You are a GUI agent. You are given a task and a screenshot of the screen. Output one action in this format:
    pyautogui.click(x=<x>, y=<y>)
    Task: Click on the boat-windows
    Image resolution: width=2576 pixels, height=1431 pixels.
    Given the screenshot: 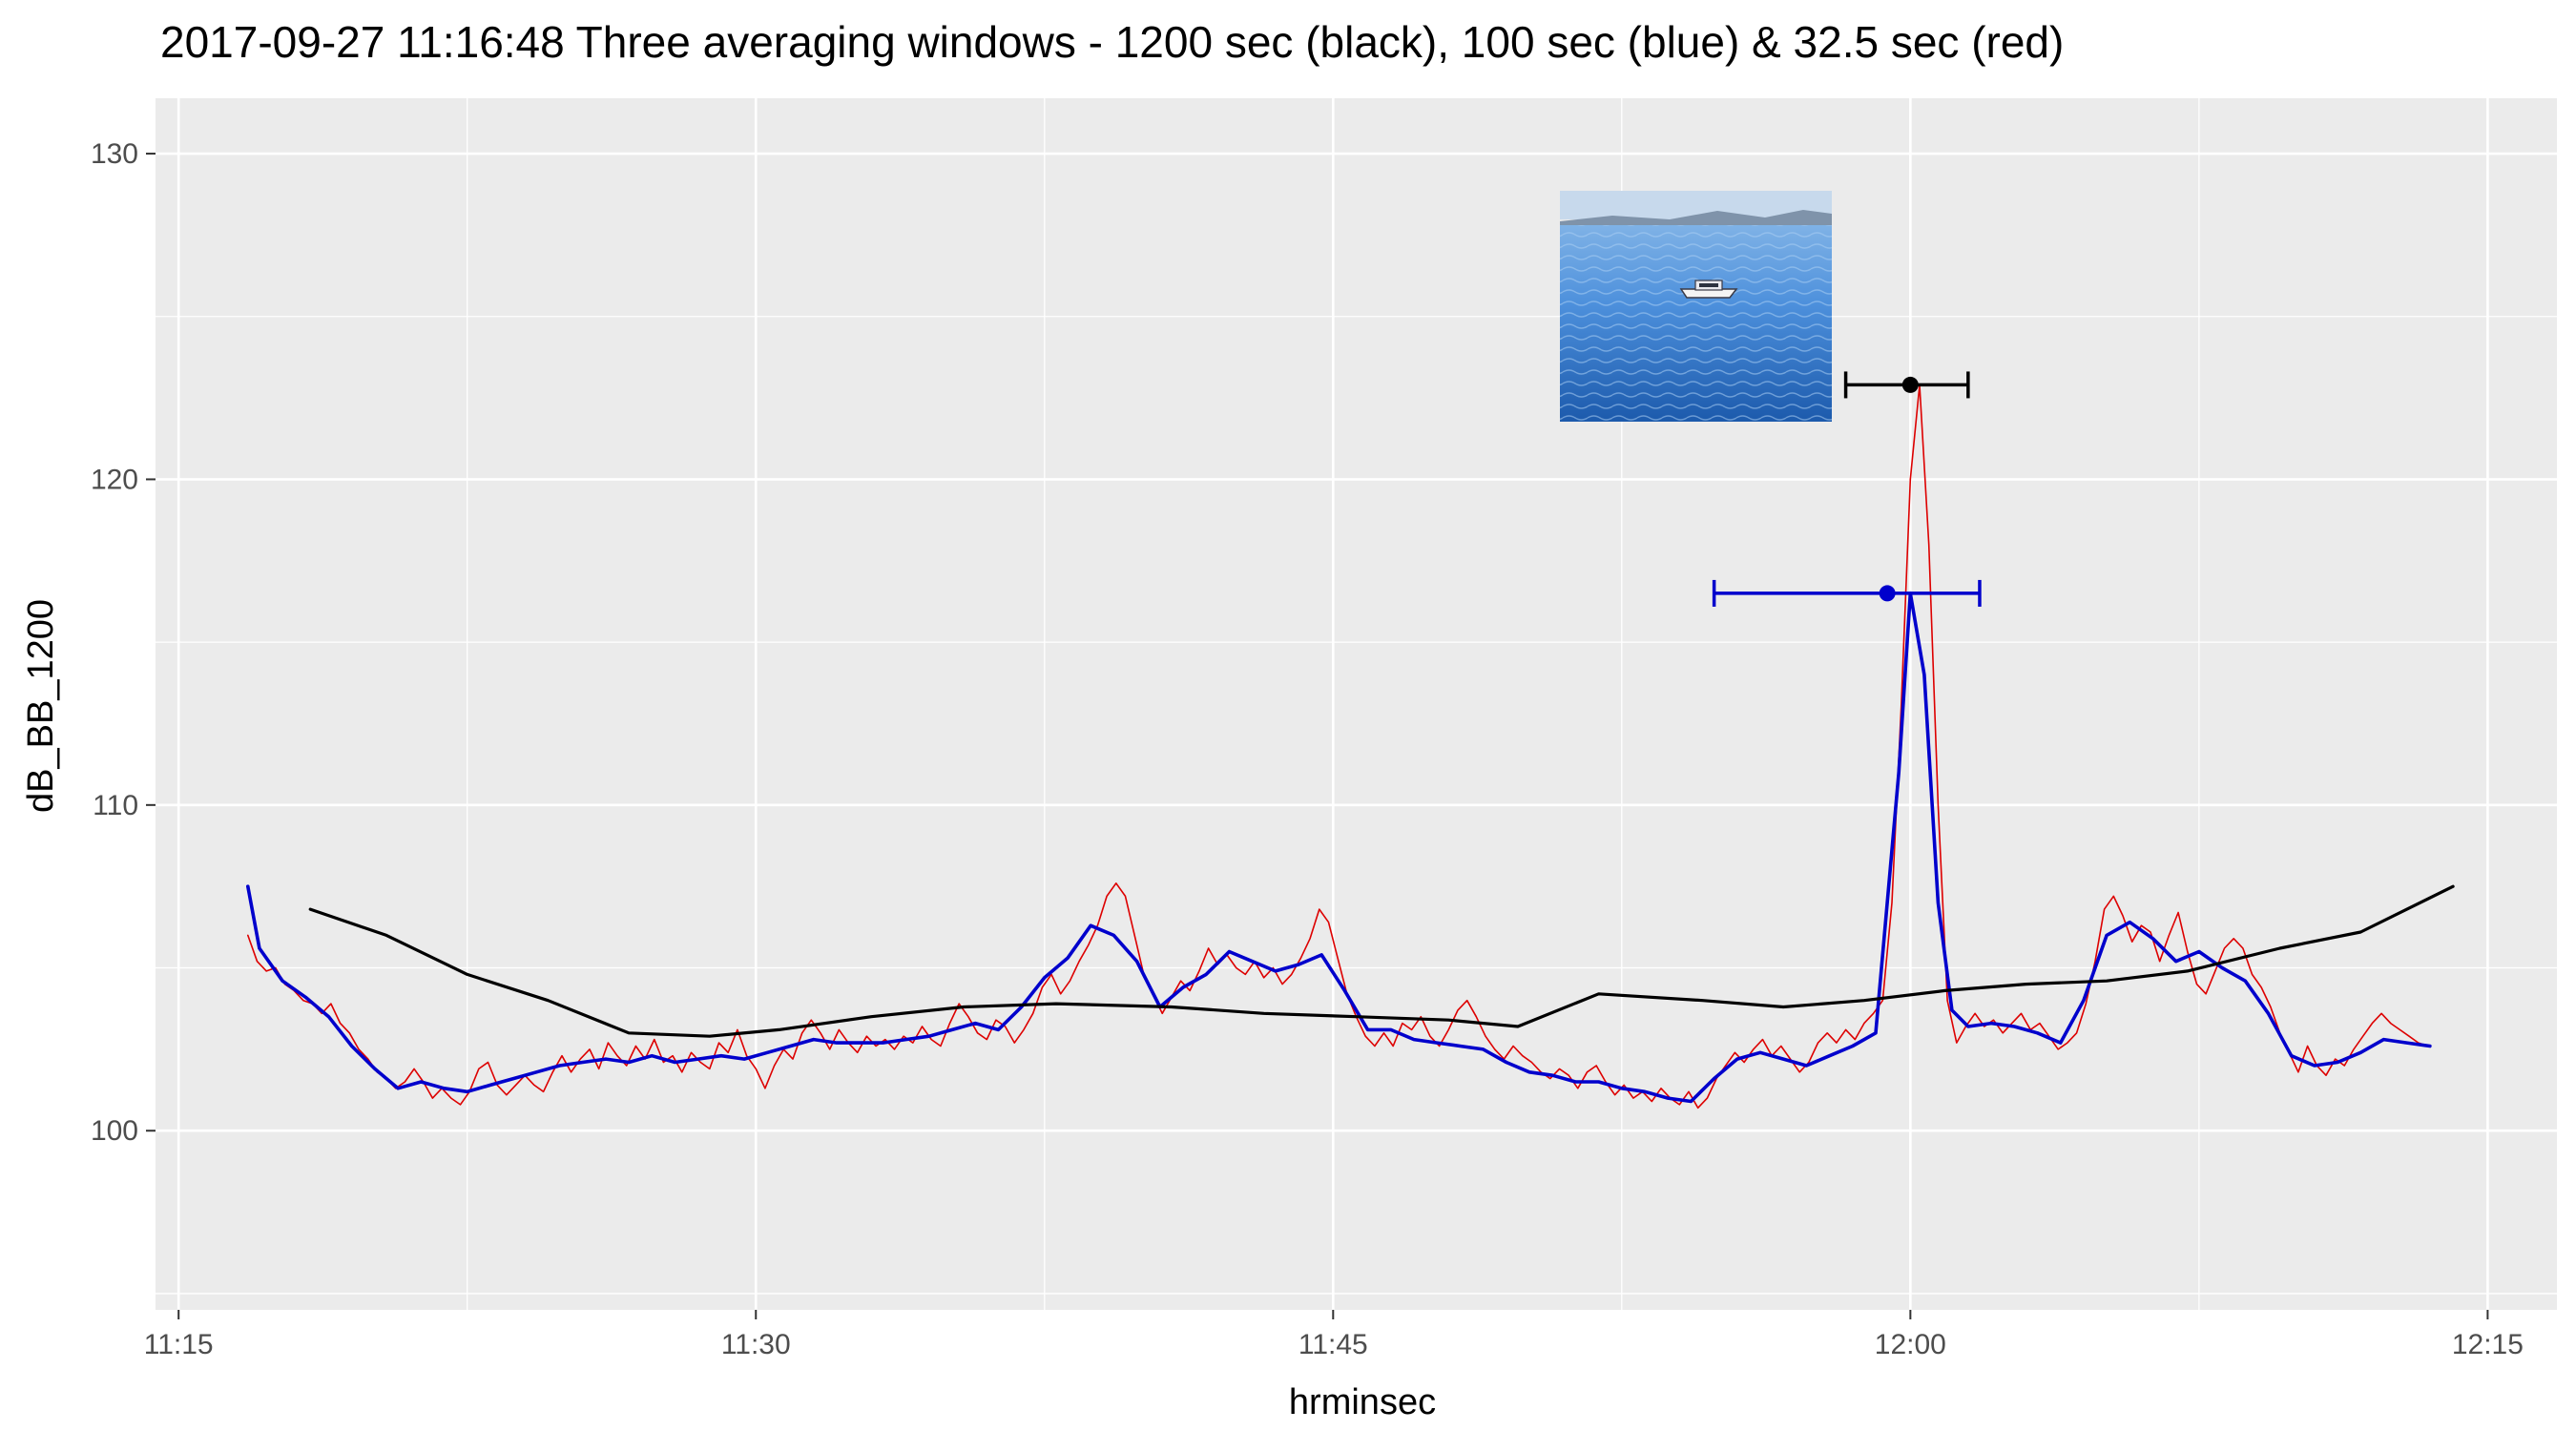 What is the action you would take?
    pyautogui.click(x=1708, y=285)
    